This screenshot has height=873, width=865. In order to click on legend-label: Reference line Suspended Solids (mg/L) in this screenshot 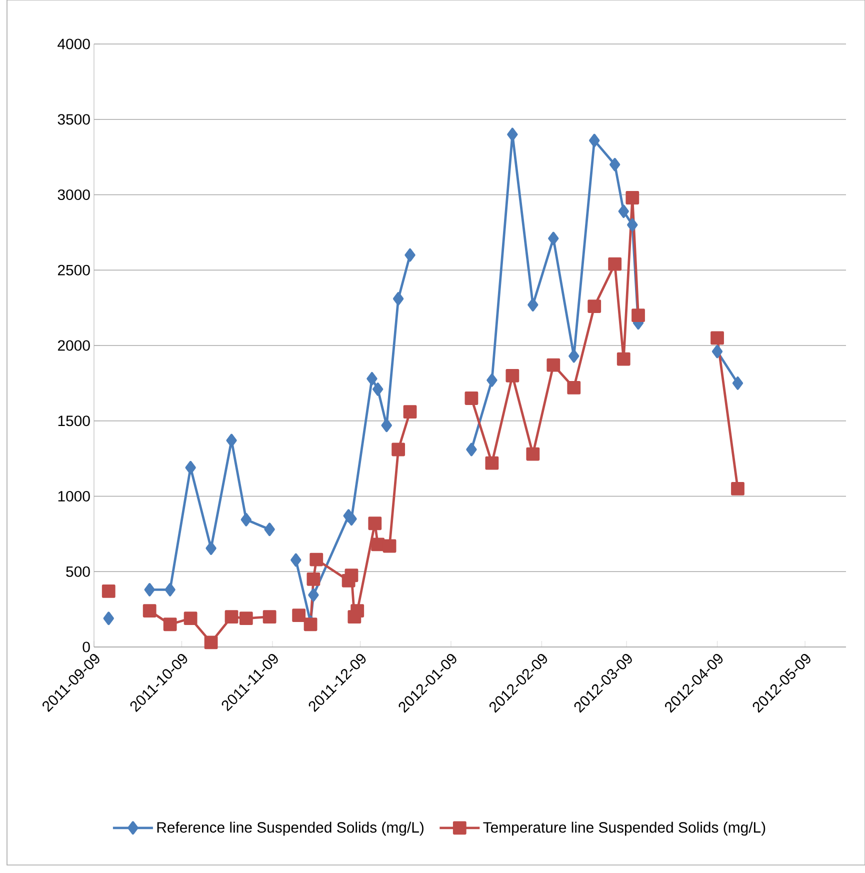, I will do `click(290, 829)`.